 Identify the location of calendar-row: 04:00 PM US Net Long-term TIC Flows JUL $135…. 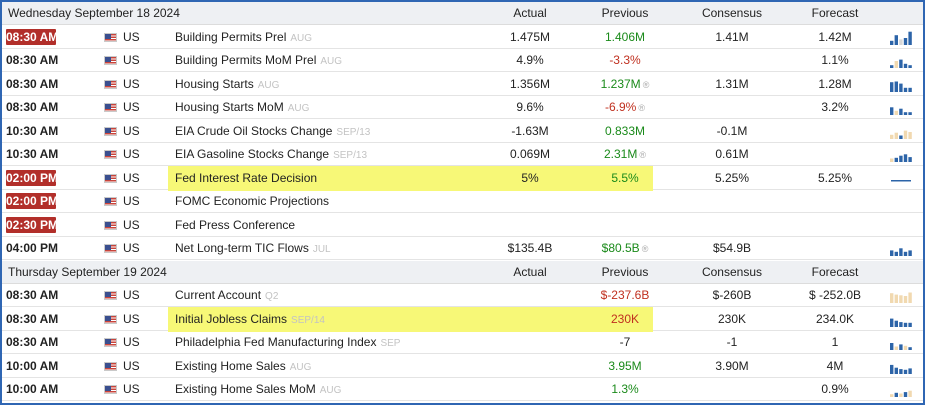
(462, 248).